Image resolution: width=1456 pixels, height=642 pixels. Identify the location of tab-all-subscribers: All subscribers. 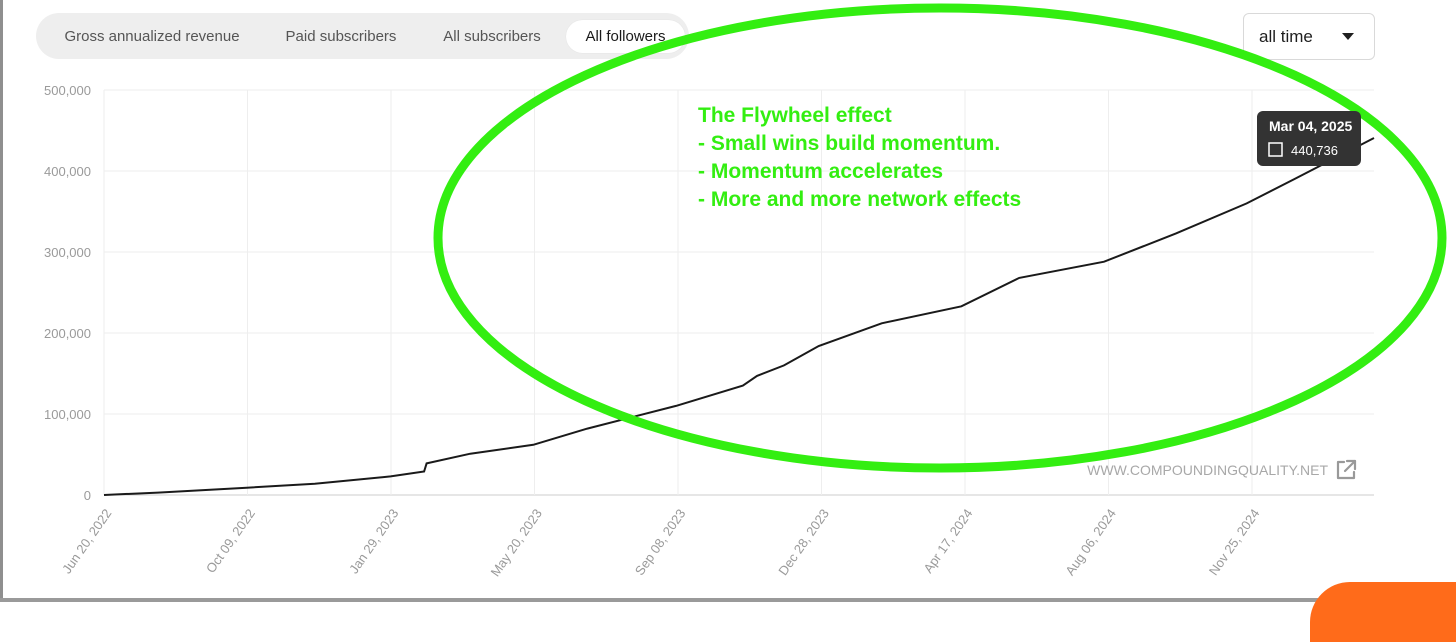
(492, 36).